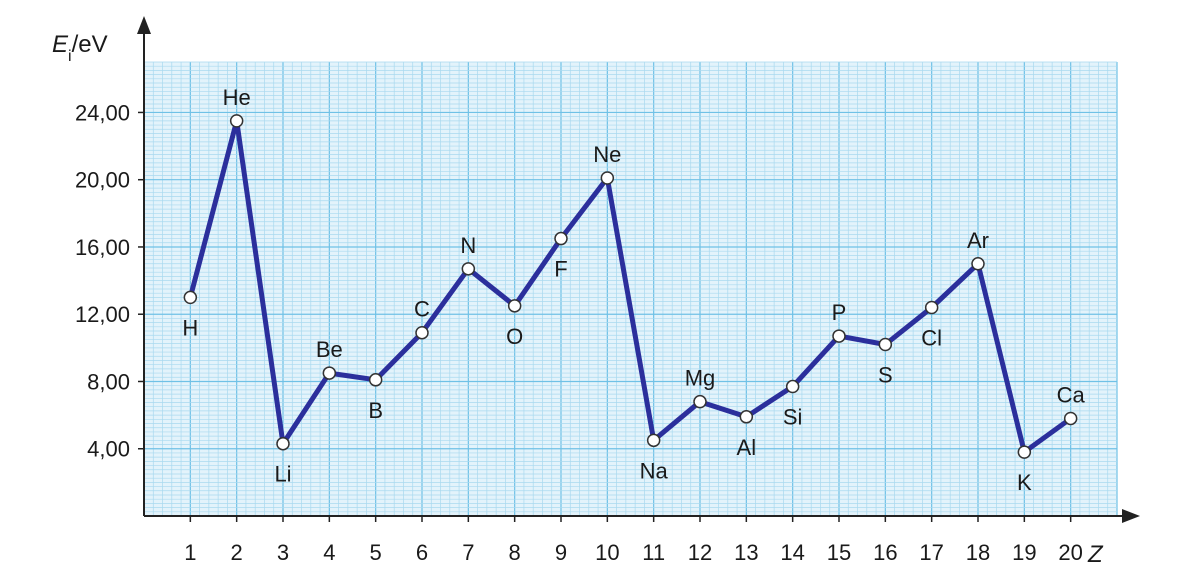  Describe the element at coordinates (108, 449) in the screenshot. I see `y-tick-label: 4,00` at that location.